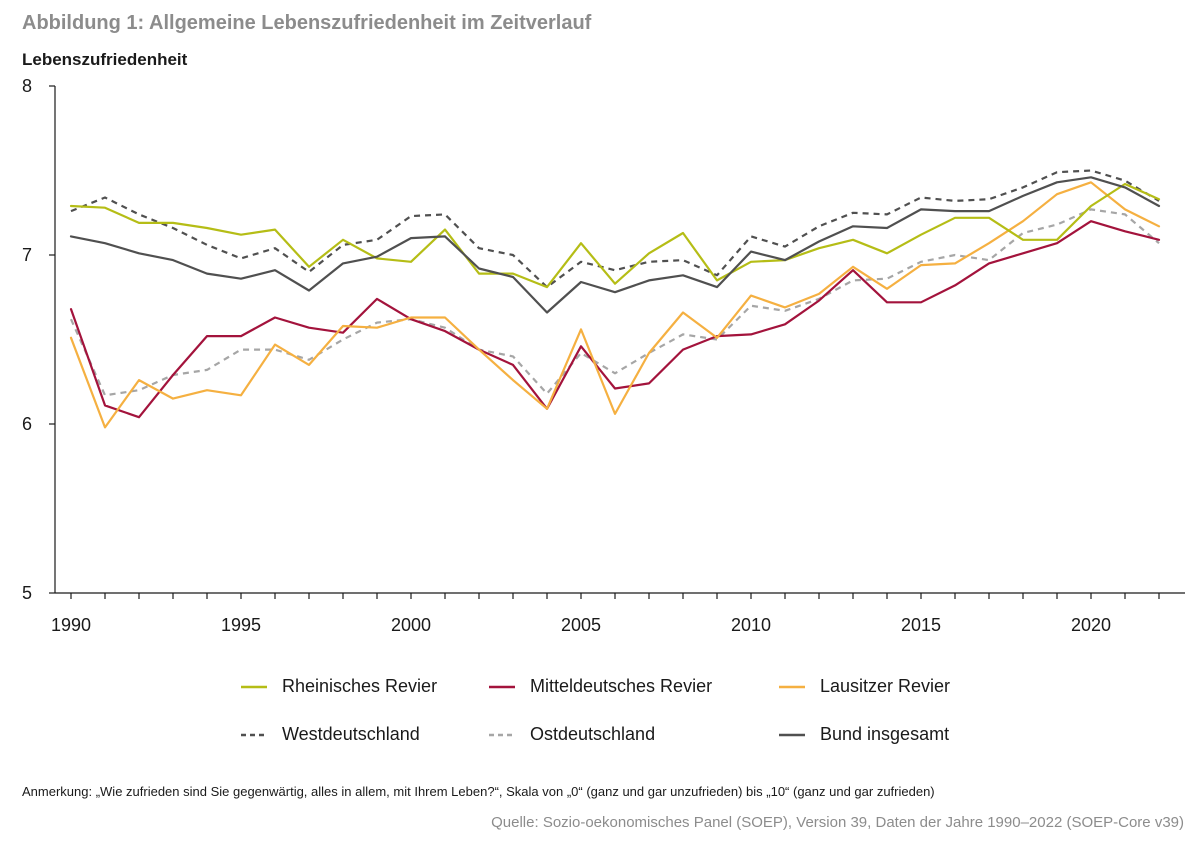 Image resolution: width=1200 pixels, height=850 pixels. What do you see at coordinates (105, 59) in the screenshot?
I see `y-axis-title: Lebenszufriedenheit` at bounding box center [105, 59].